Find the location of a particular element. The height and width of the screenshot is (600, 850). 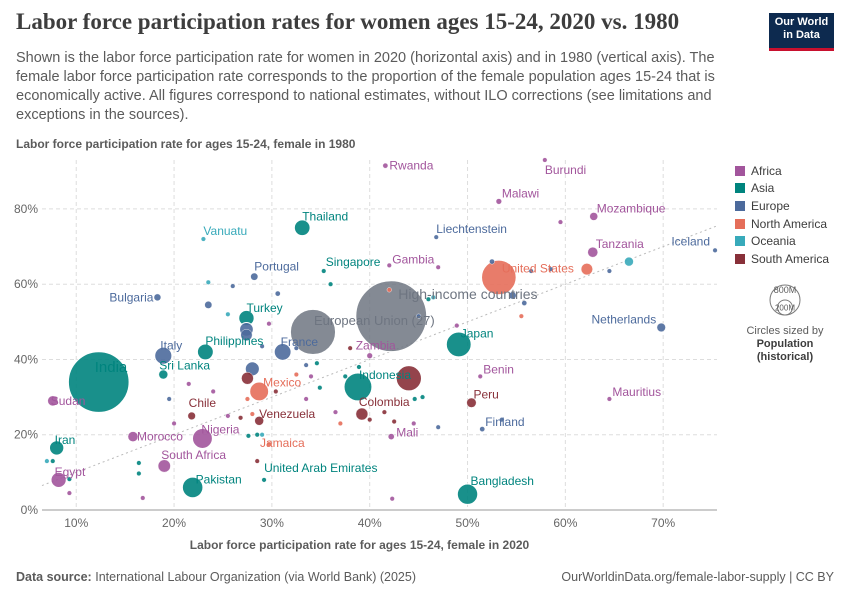

point-thailand is located at coordinates (302, 228).